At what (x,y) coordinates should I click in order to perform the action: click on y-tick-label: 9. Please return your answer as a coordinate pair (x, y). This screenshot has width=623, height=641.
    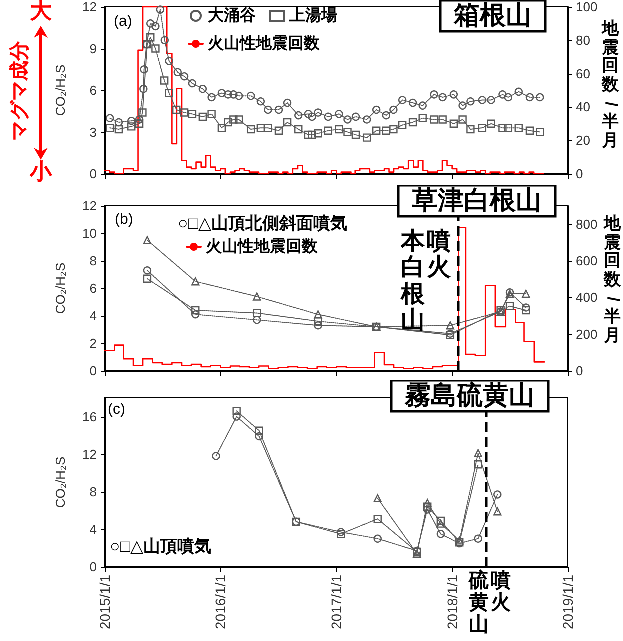
    Looking at the image, I should click on (93, 48).